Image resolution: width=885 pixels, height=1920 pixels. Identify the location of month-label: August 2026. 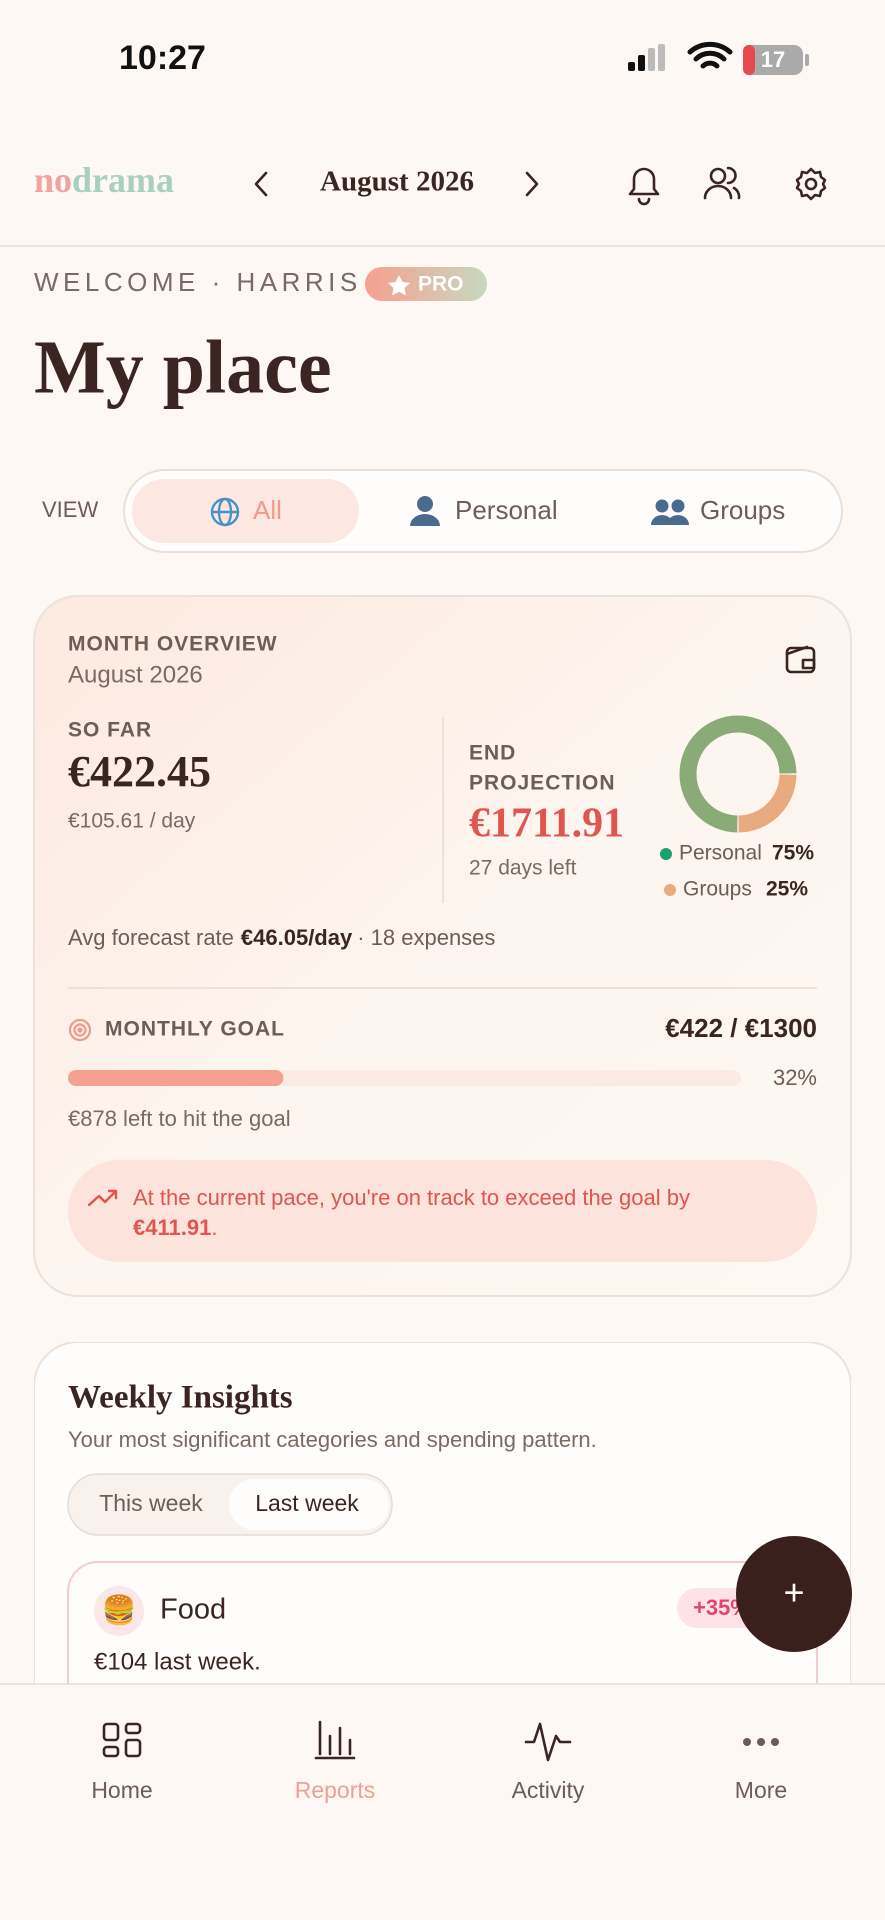
(397, 182).